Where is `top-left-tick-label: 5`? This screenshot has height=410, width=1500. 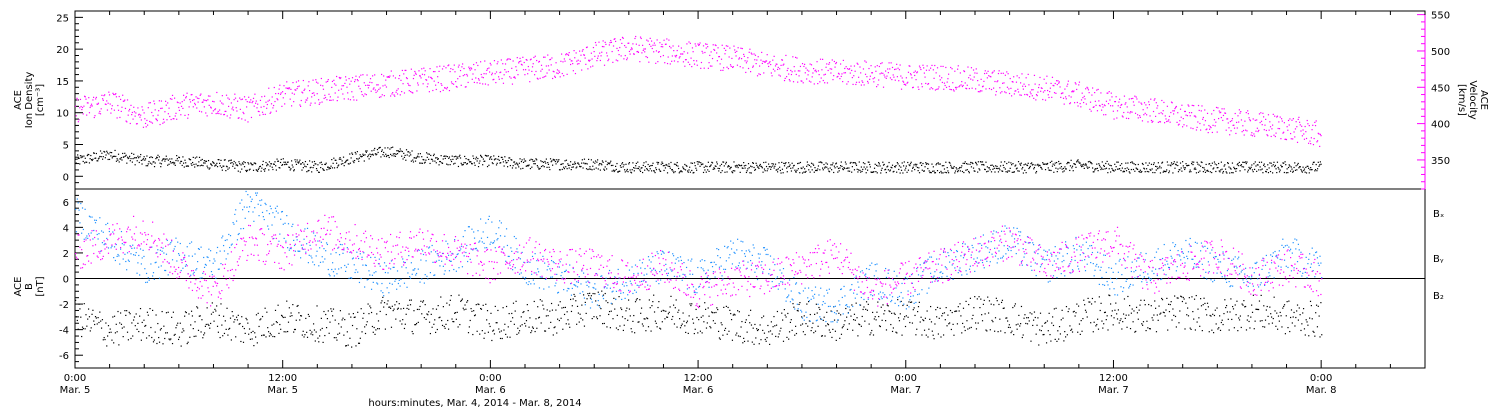
top-left-tick-label: 5 is located at coordinates (66, 146).